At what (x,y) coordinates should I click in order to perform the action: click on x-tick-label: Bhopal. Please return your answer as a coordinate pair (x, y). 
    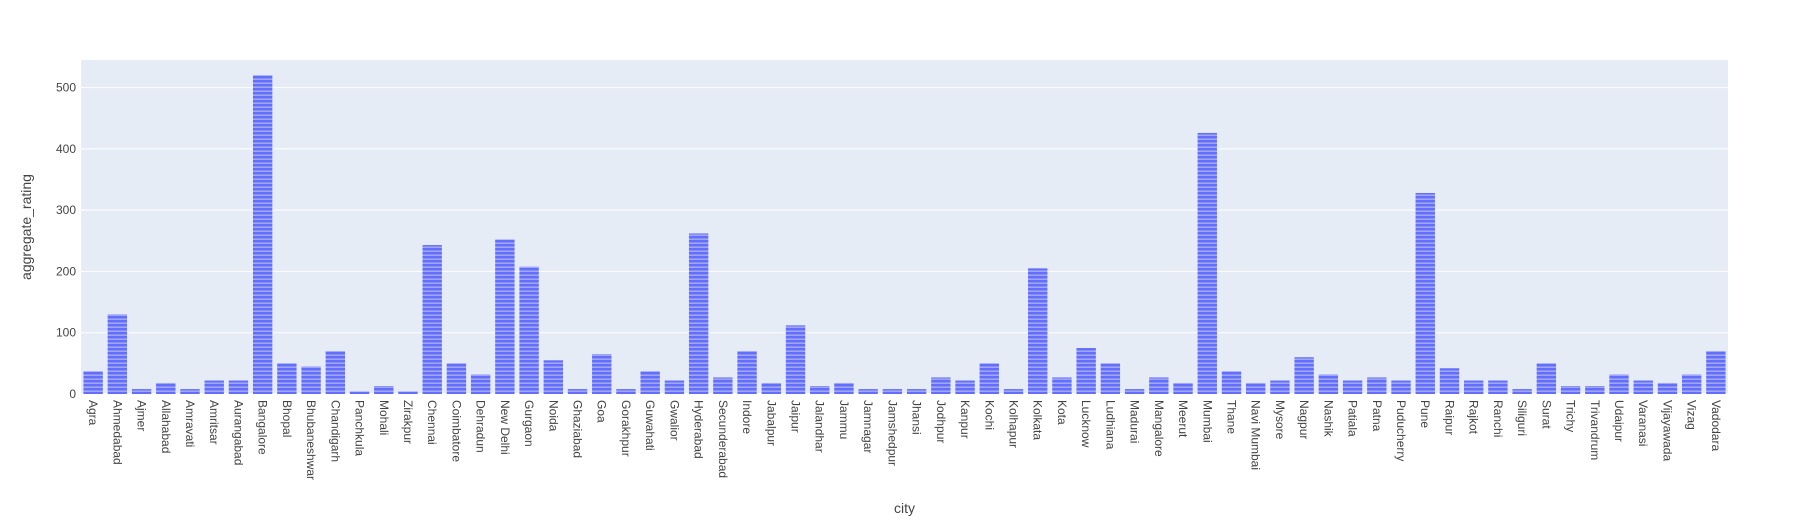
    Looking at the image, I should click on (287, 418).